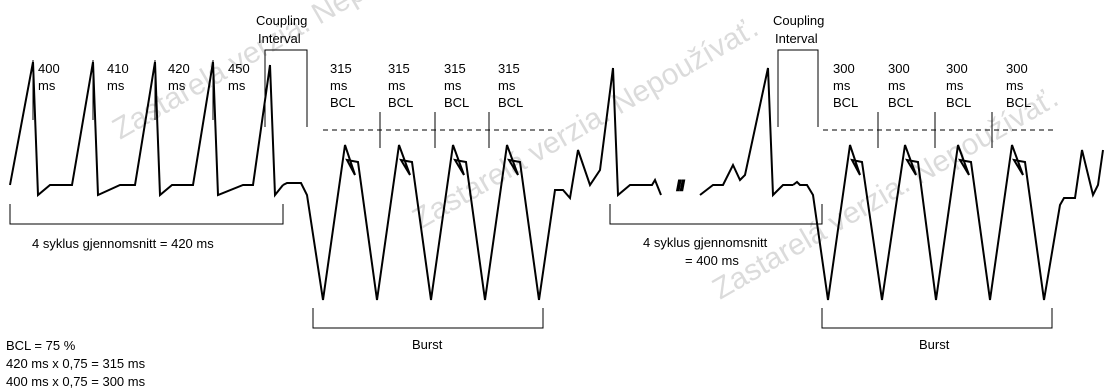  Describe the element at coordinates (455, 68) in the screenshot. I see `left-bcl-3-value: 315` at that location.